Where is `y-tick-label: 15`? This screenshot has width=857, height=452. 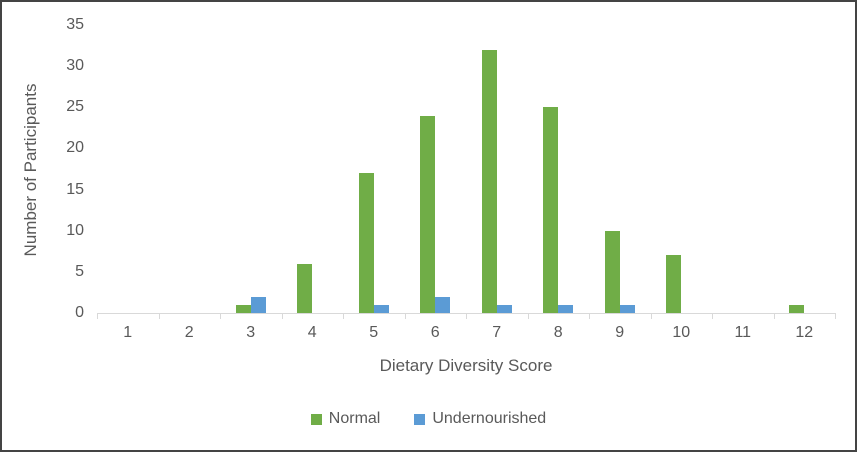 y-tick-label: 15 is located at coordinates (75, 189).